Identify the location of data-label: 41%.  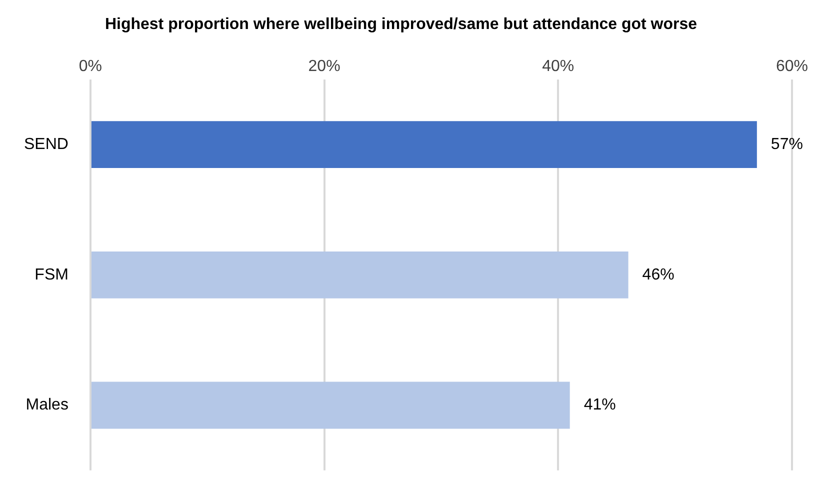
(600, 405).